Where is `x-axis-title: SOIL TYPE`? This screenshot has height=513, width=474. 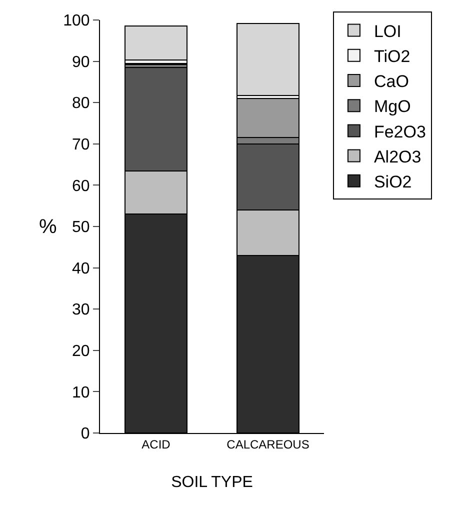
x-axis-title: SOIL TYPE is located at coordinates (212, 483).